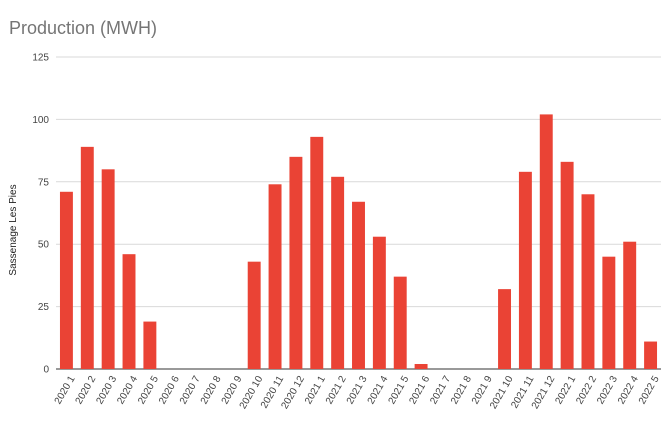 This screenshot has height=430, width=670. What do you see at coordinates (13, 229) in the screenshot?
I see `y-axis-label: Sassenage Les Pies` at bounding box center [13, 229].